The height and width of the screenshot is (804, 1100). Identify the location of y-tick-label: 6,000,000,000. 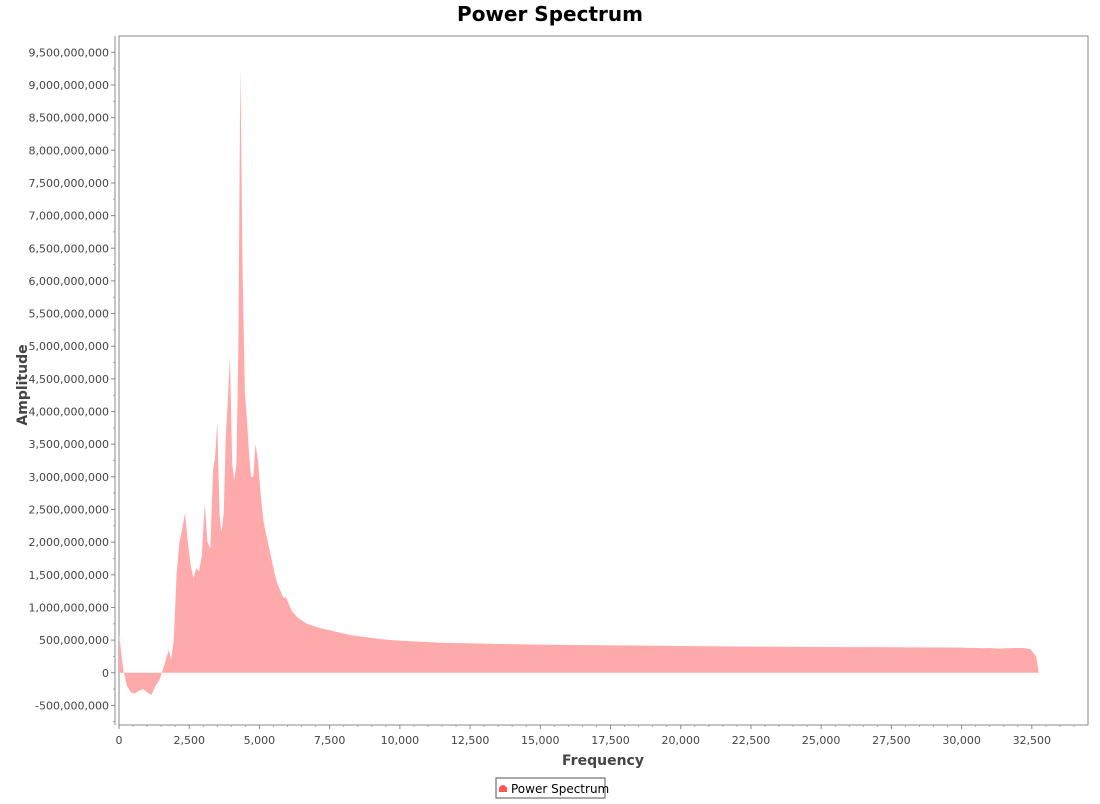
(69, 281).